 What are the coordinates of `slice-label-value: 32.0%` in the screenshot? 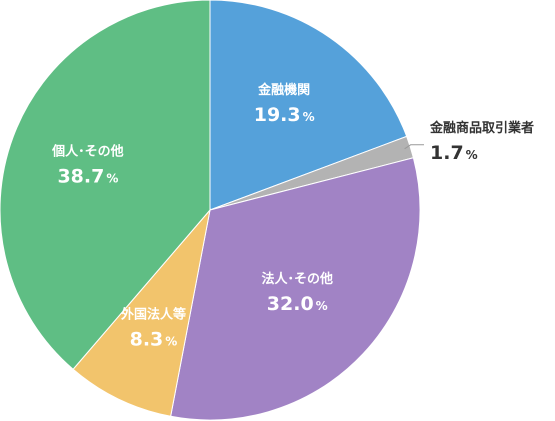 It's located at (297, 304).